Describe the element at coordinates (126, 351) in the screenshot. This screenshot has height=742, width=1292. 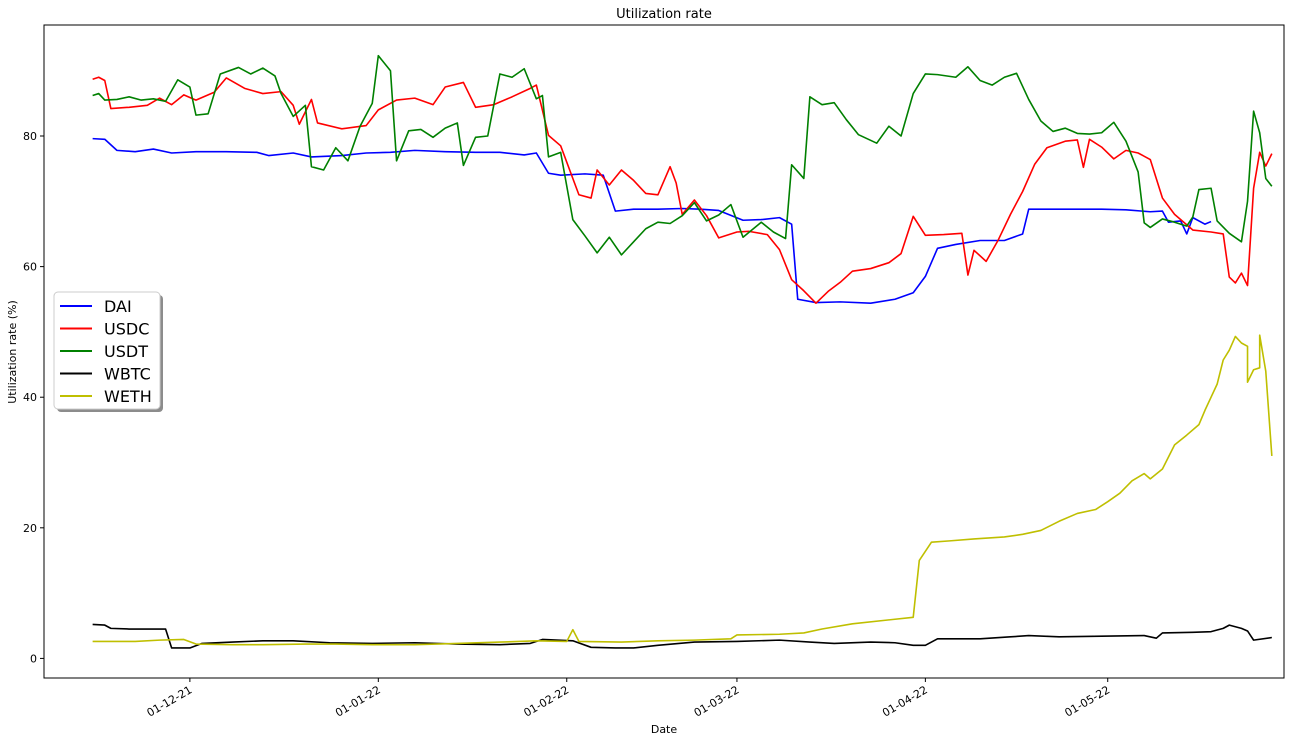
I see `legend-label-usdt: USDT` at that location.